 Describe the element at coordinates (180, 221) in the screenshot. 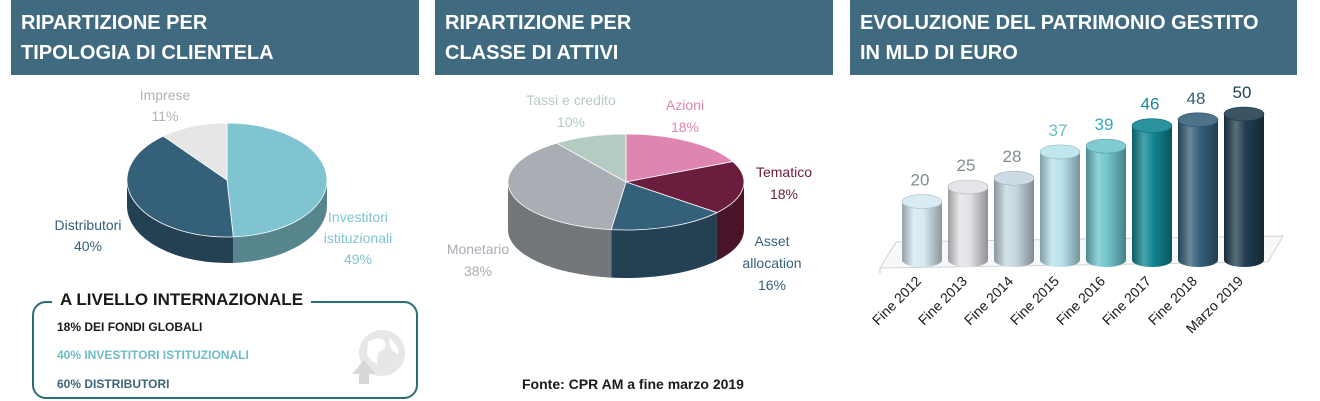

I see `pie-slice-side-distributori` at that location.